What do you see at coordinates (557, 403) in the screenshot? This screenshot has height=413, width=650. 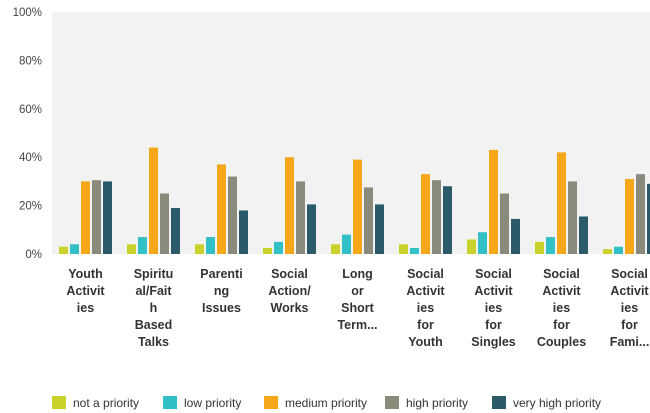 I see `legend-label: very high priority` at bounding box center [557, 403].